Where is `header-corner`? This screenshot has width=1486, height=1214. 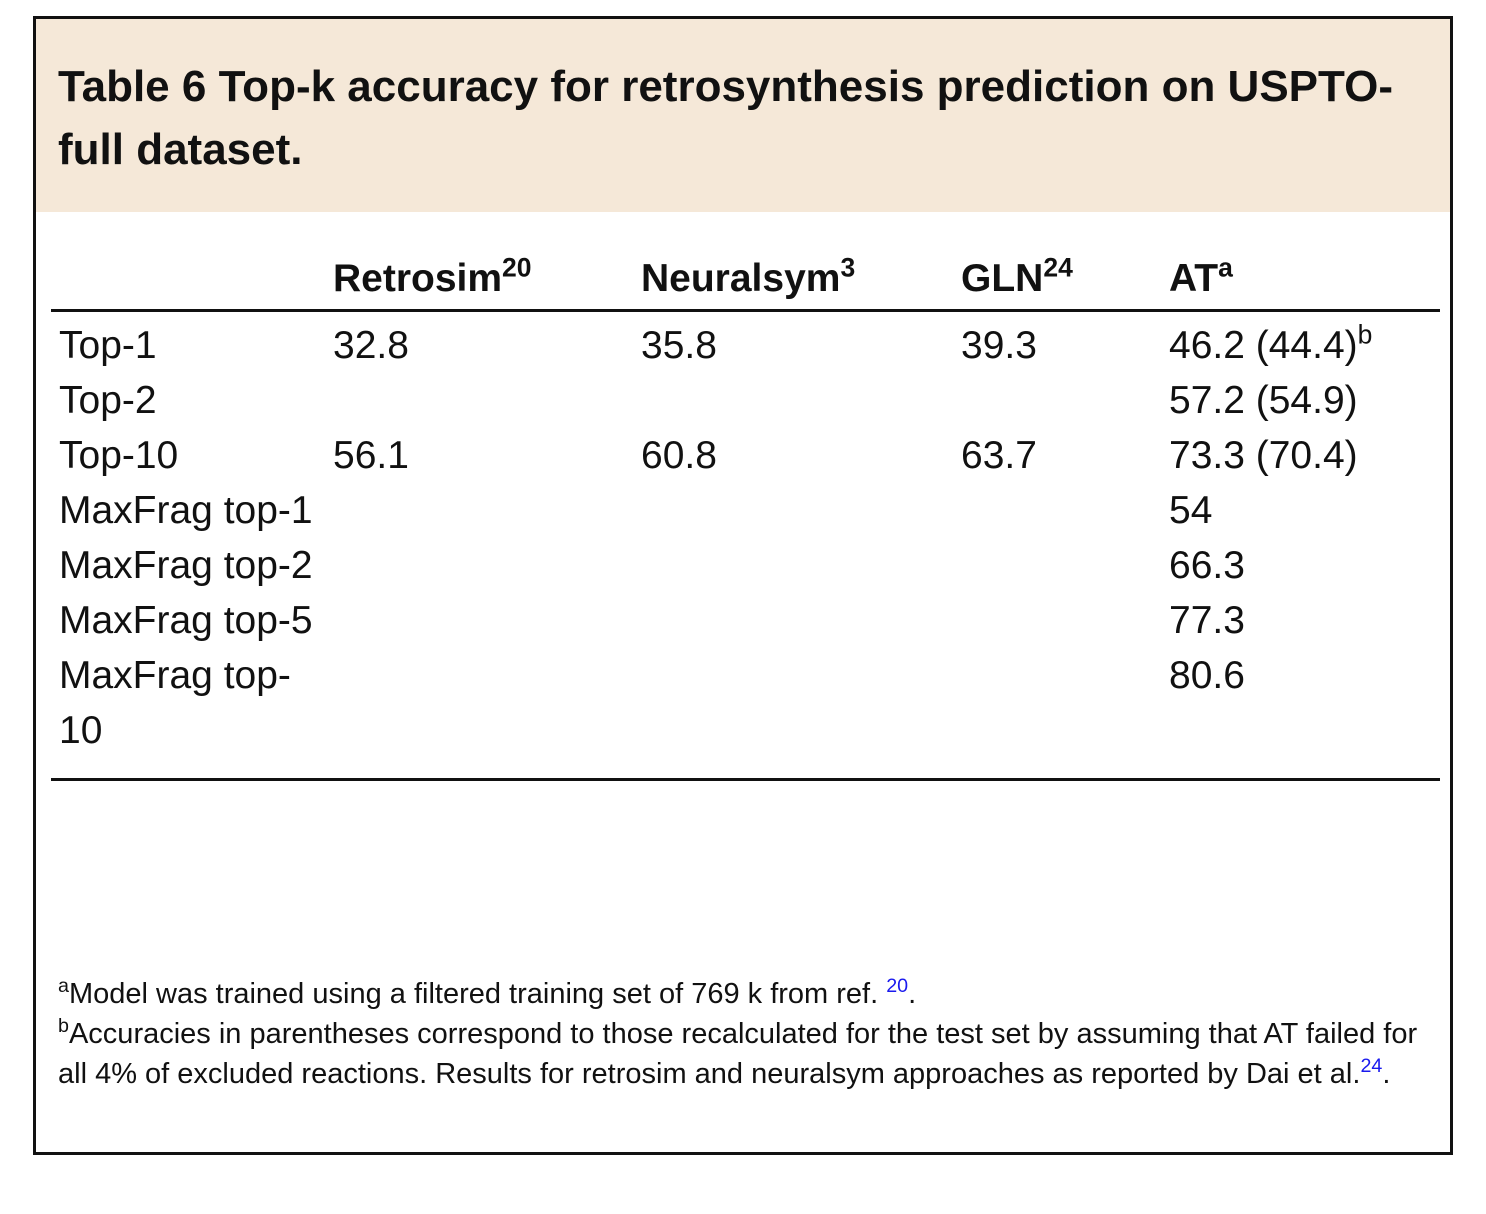
header-corner is located at coordinates (188, 279).